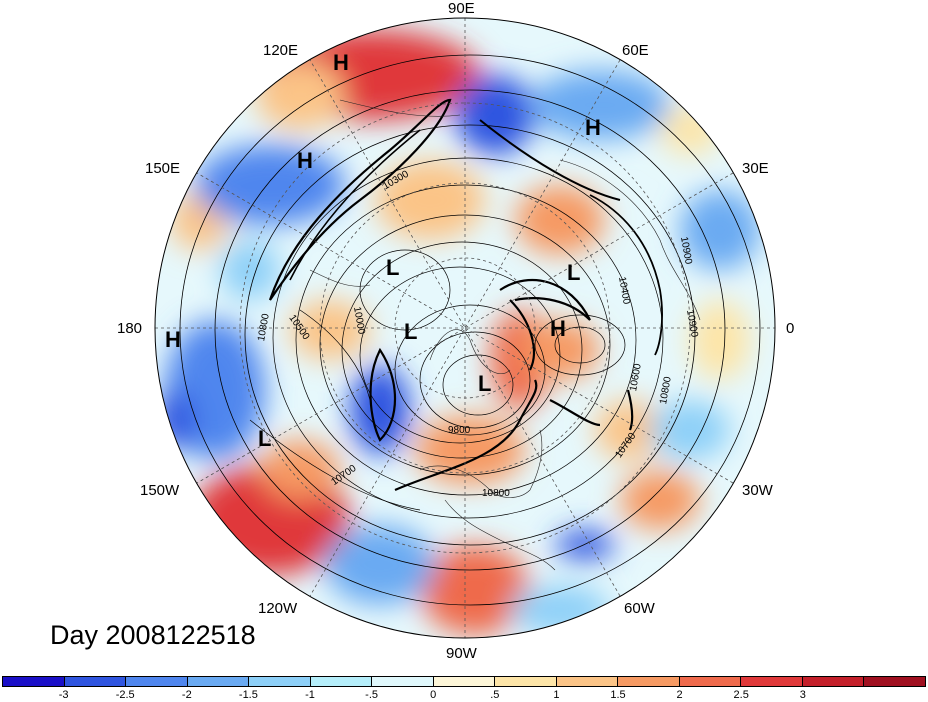  What do you see at coordinates (461, 8) in the screenshot?
I see `lon-label-90e: 90E` at bounding box center [461, 8].